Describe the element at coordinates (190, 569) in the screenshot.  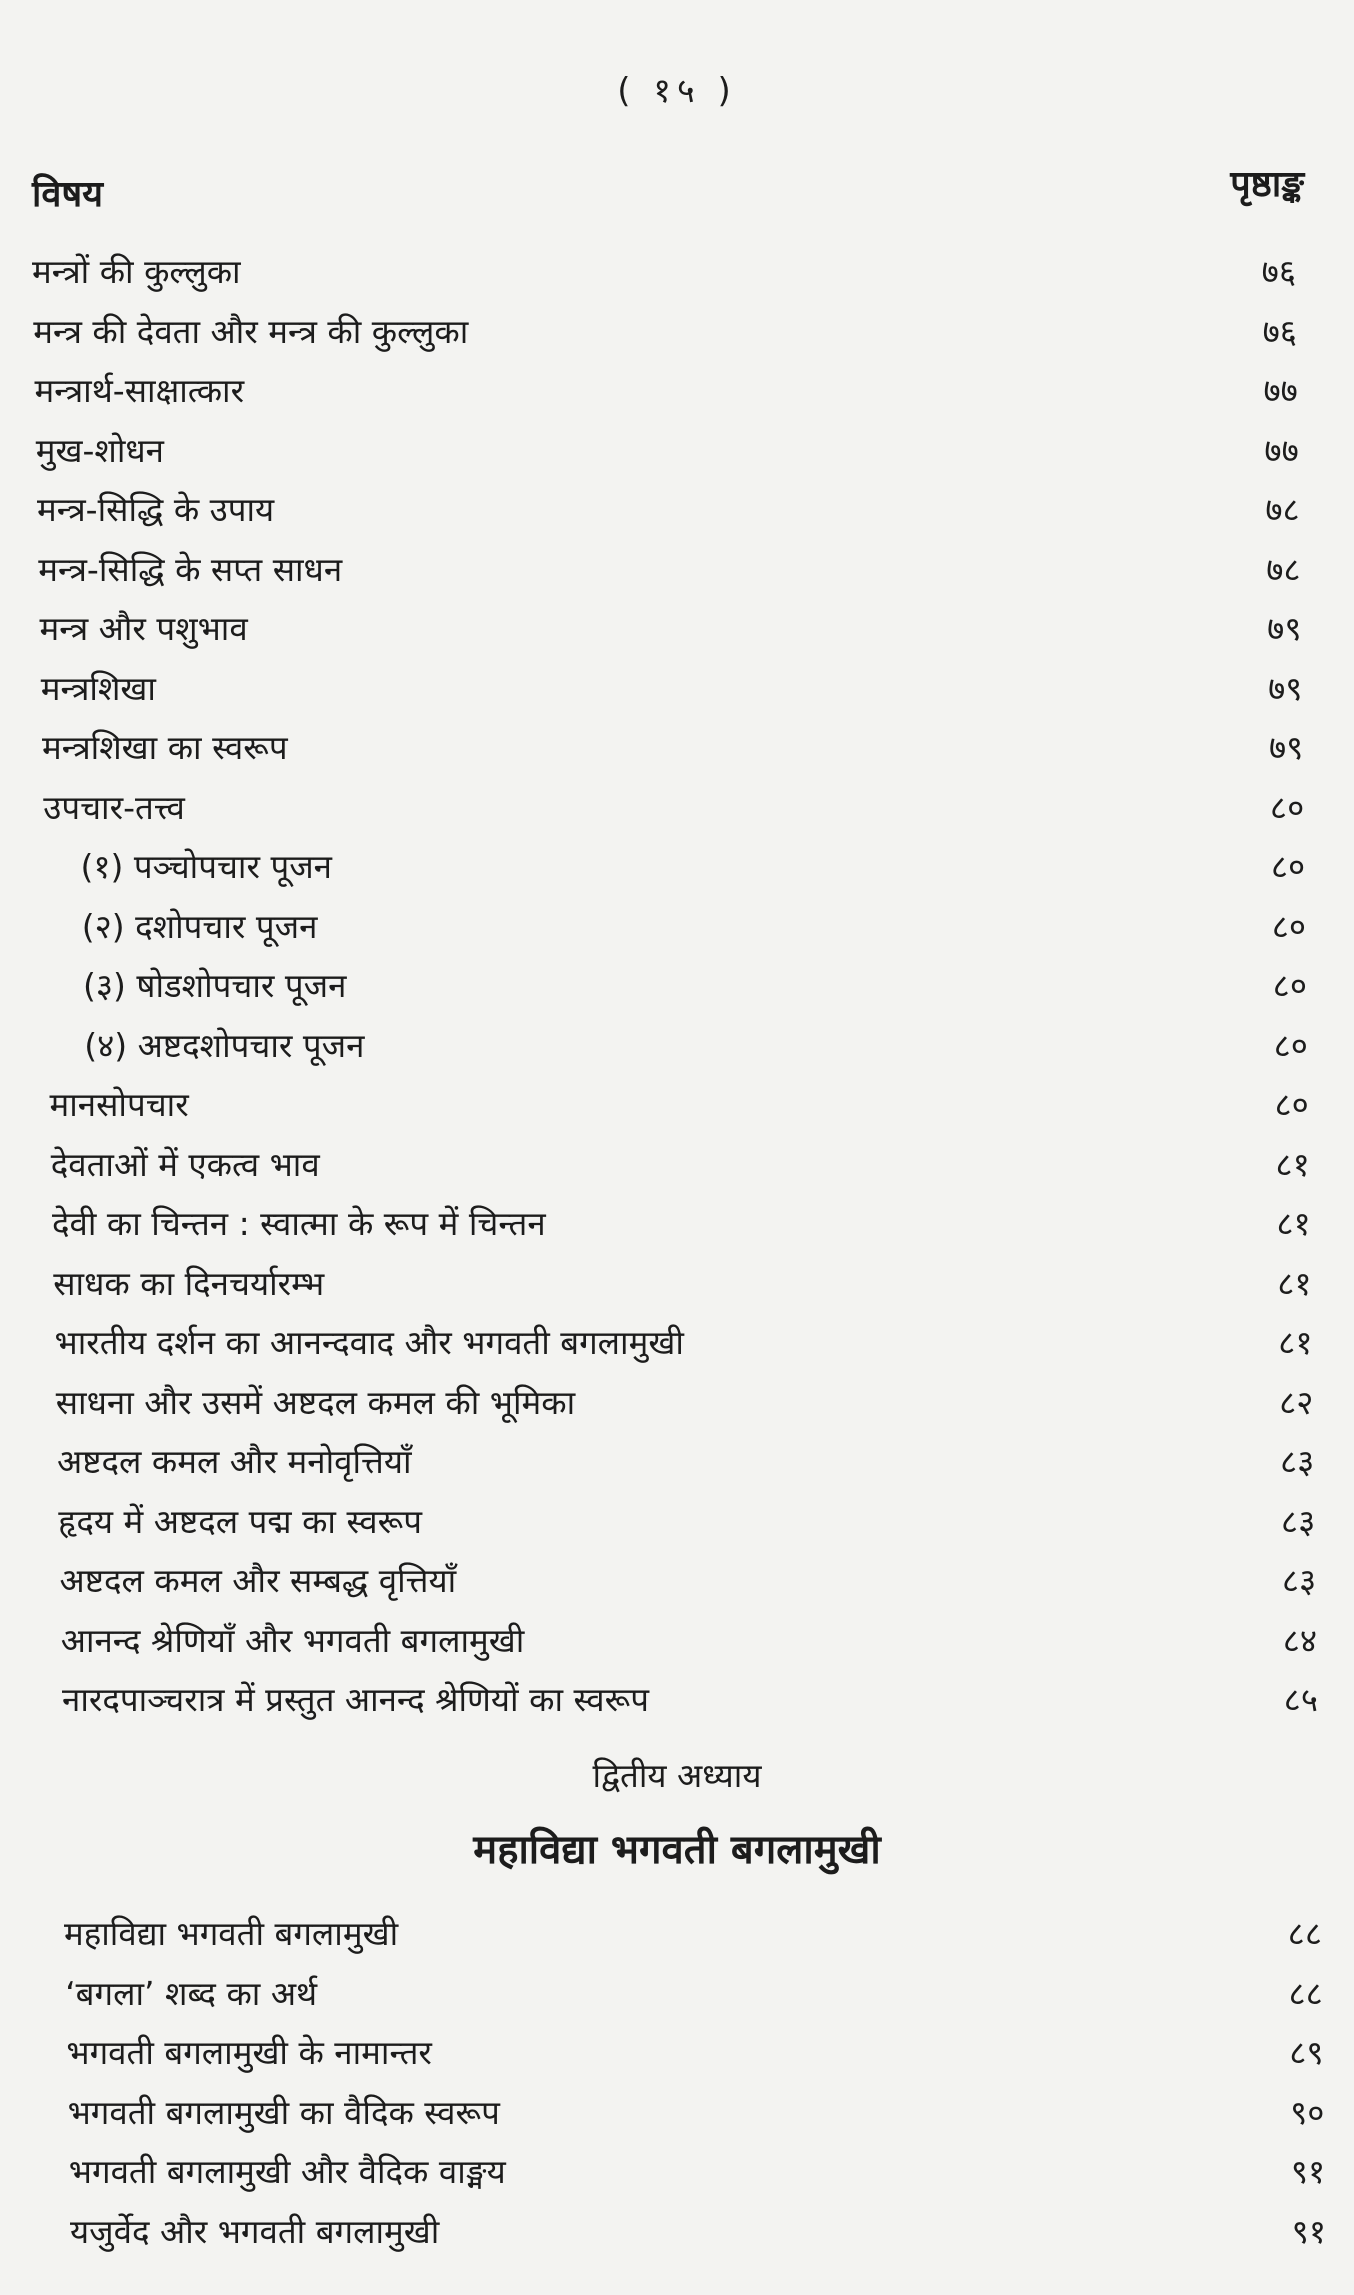
I see `toc-entry-title: मन्त्र-सिद्धि के सप्त साधन` at that location.